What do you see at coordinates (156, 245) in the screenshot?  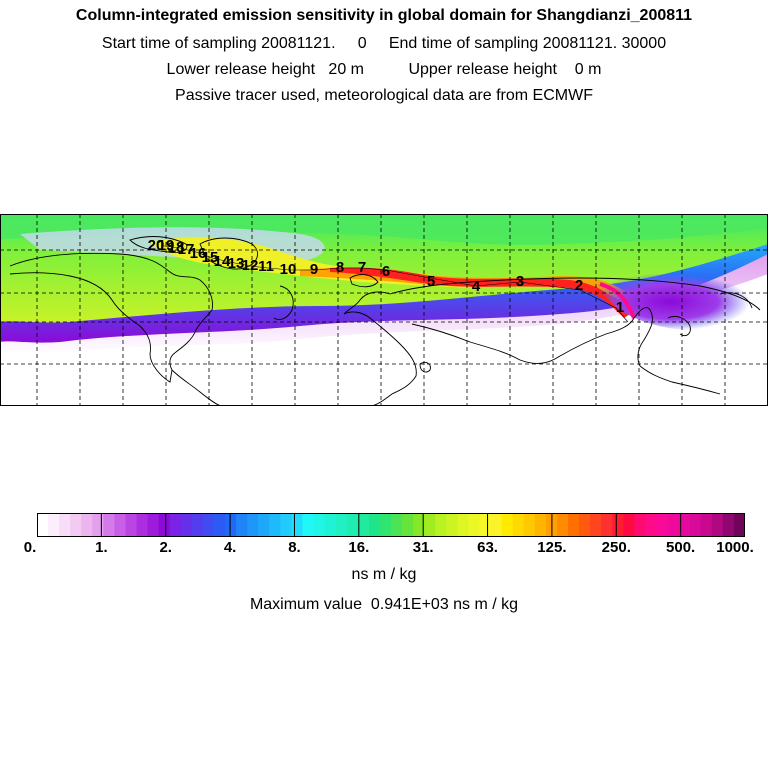 I see `trajectory-label: 20` at bounding box center [156, 245].